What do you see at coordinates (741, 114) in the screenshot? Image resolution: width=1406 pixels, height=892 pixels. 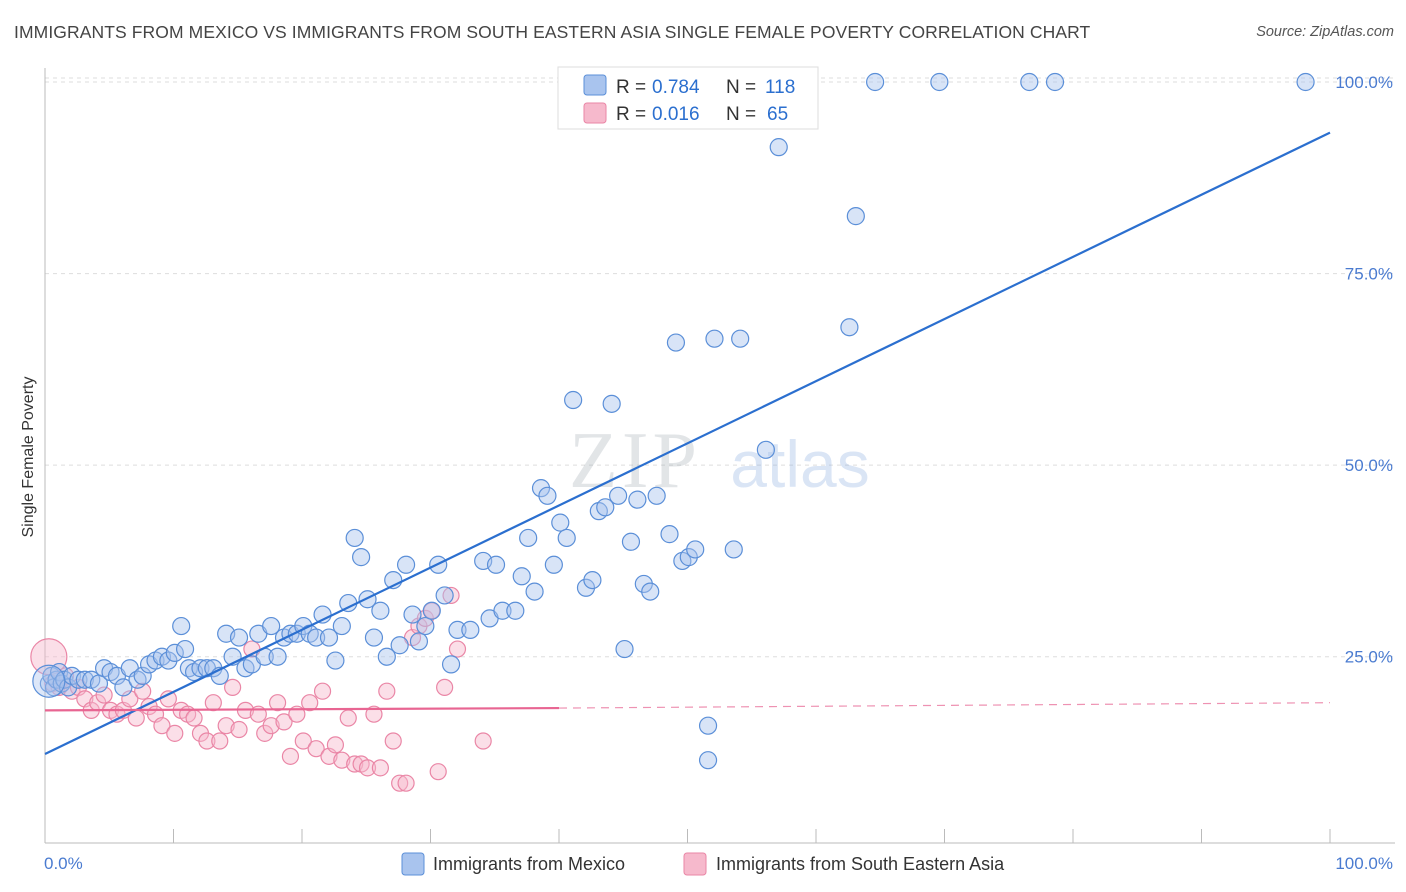 I see `legend-n-label-2: N =` at bounding box center [741, 114].